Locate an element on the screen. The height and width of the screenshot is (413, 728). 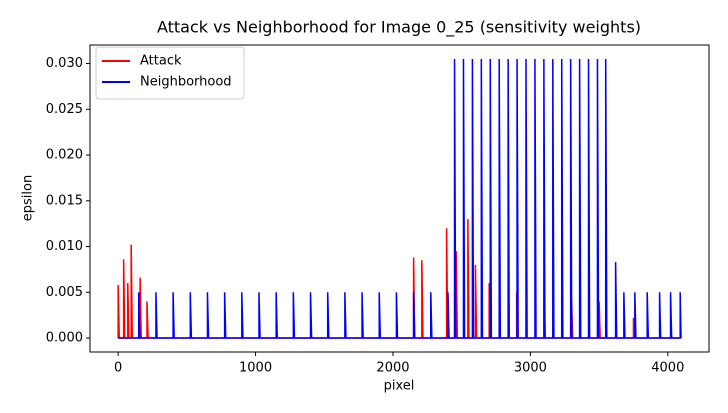
y-tick-label: 0.020 is located at coordinates (64, 155).